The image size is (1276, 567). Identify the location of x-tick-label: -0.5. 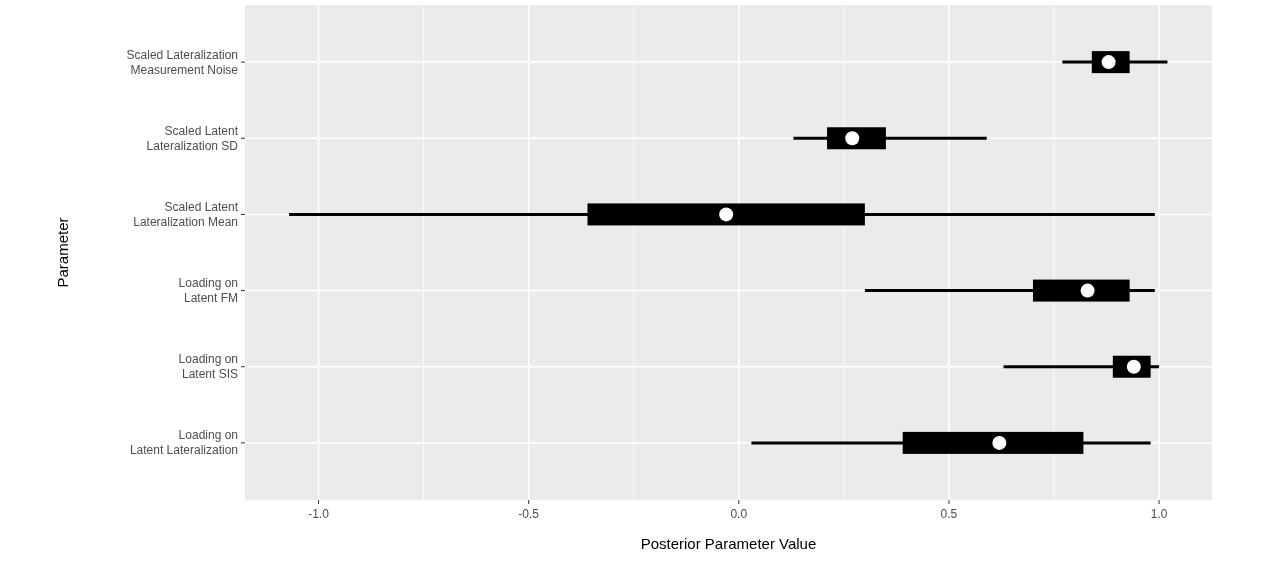
(529, 514).